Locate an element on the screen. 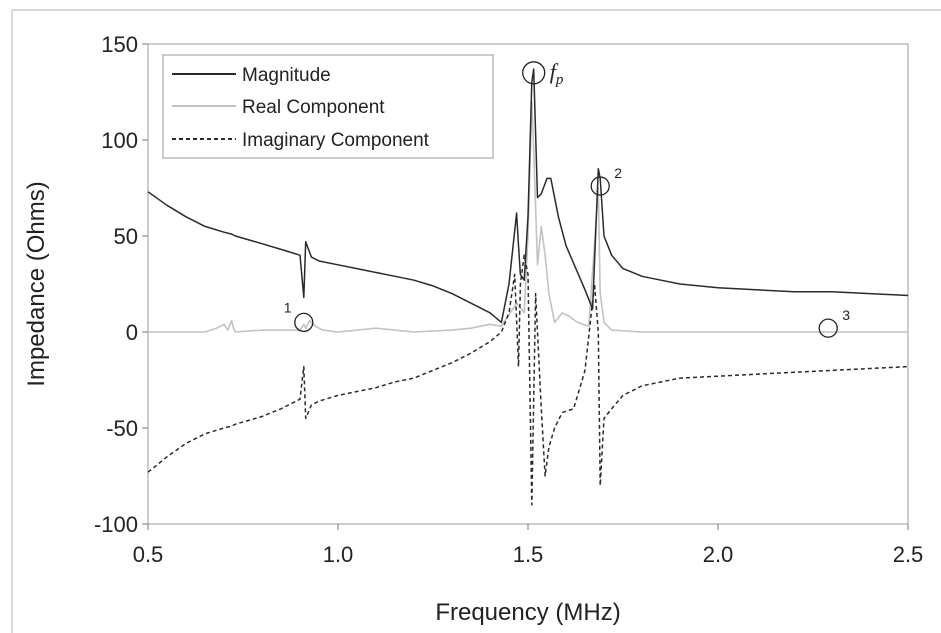  y-axis-title: Impedance (Ohms) is located at coordinates (36, 283).